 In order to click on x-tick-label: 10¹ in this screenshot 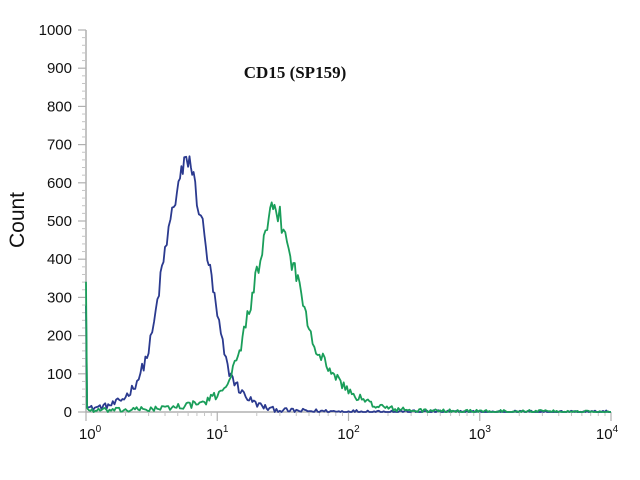, I will do `click(217, 433)`.